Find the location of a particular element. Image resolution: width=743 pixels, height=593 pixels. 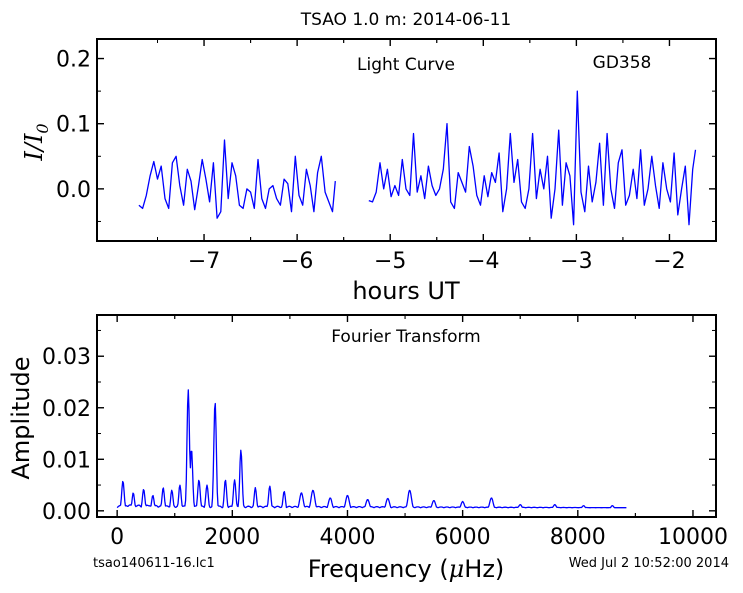

x-tick-label: 4000 is located at coordinates (347, 537).